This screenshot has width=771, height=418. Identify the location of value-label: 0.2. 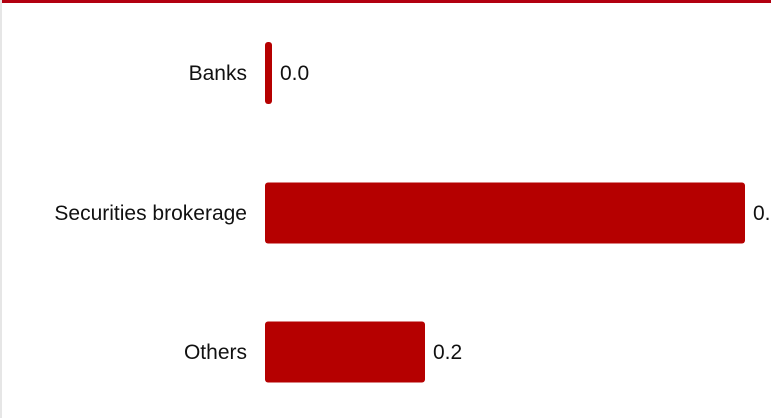
(447, 352).